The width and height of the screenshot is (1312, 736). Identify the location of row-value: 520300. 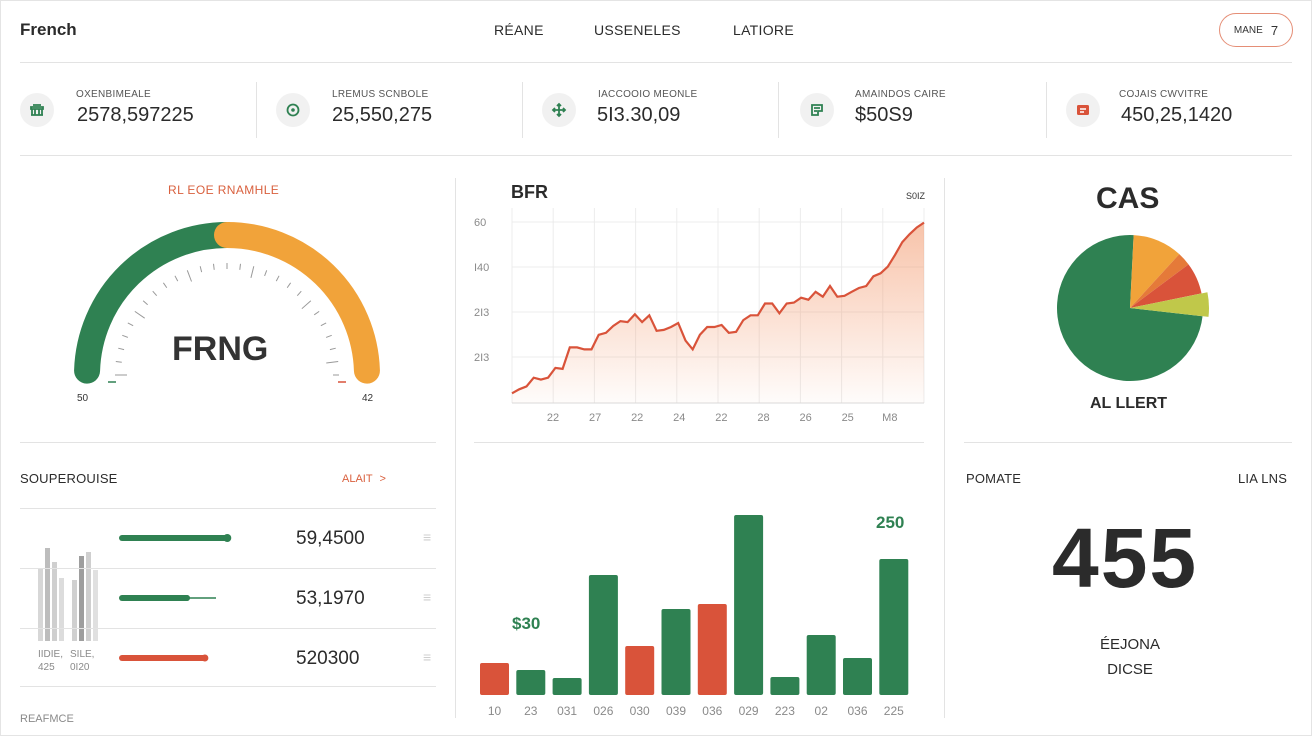
(328, 658).